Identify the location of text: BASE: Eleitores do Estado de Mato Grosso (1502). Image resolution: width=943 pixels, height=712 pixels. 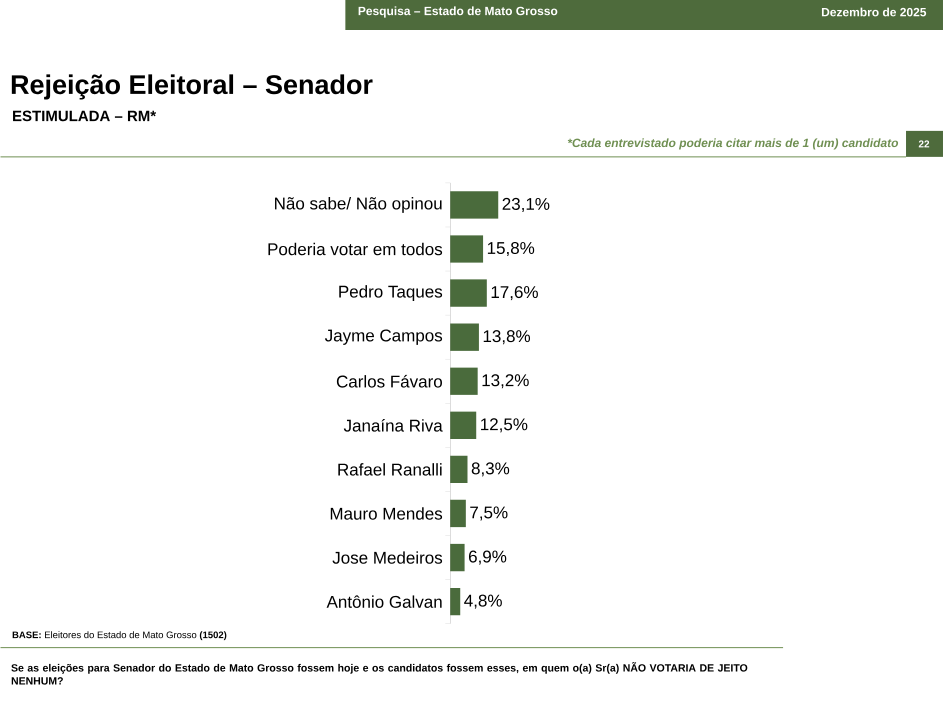
(119, 635).